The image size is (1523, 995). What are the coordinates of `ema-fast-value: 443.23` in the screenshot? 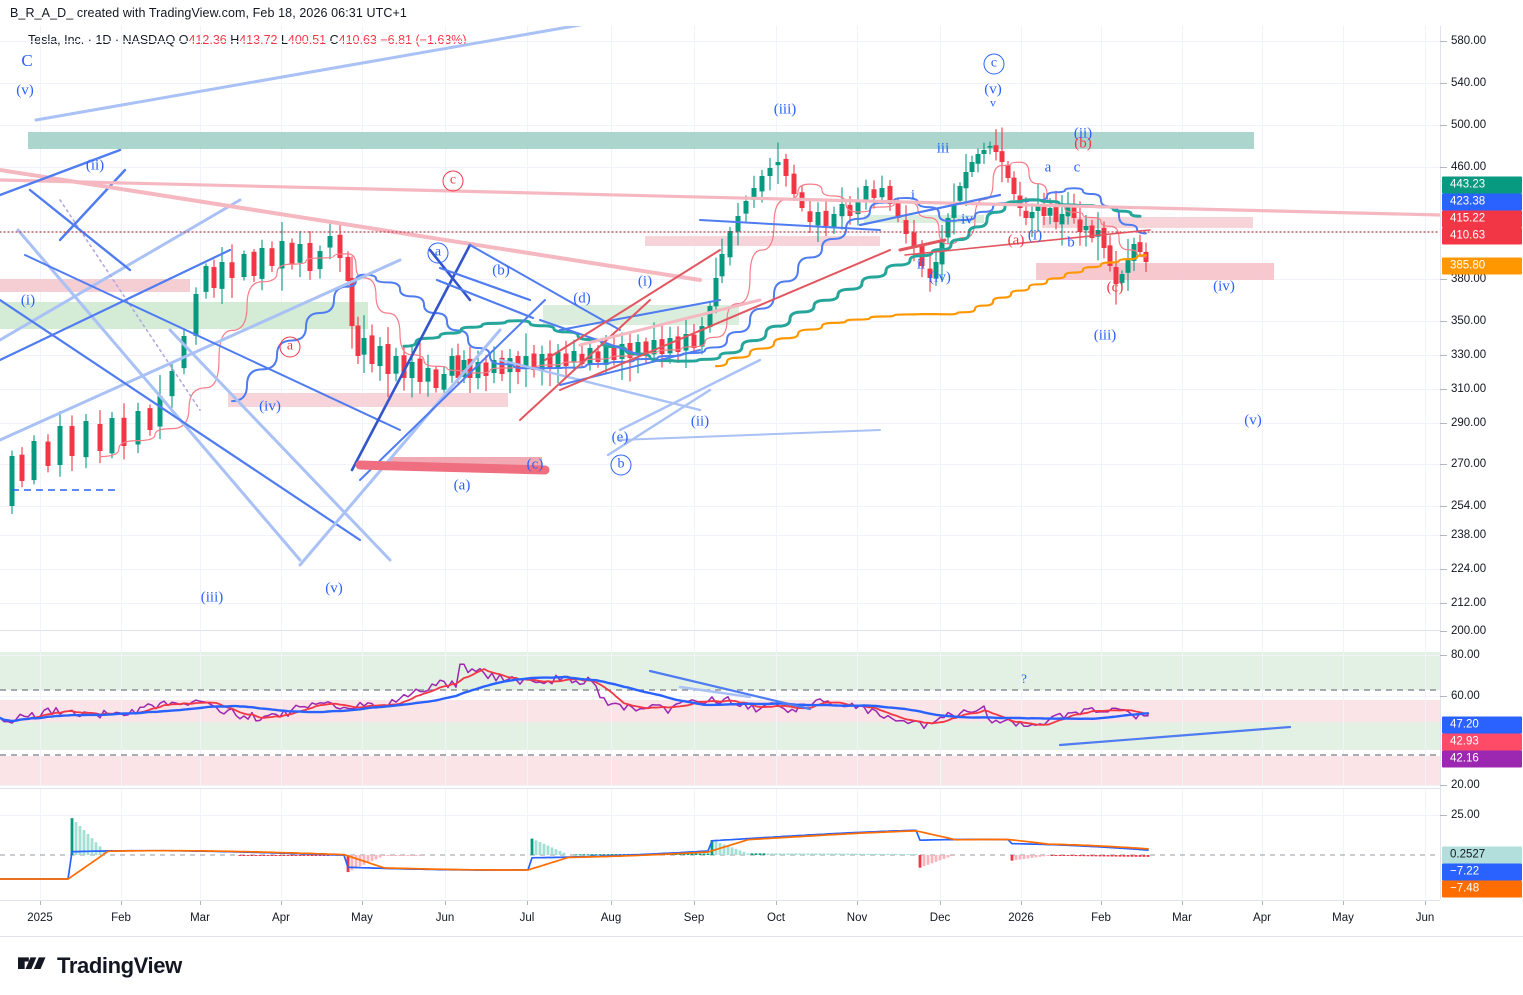 It's located at (1482, 185).